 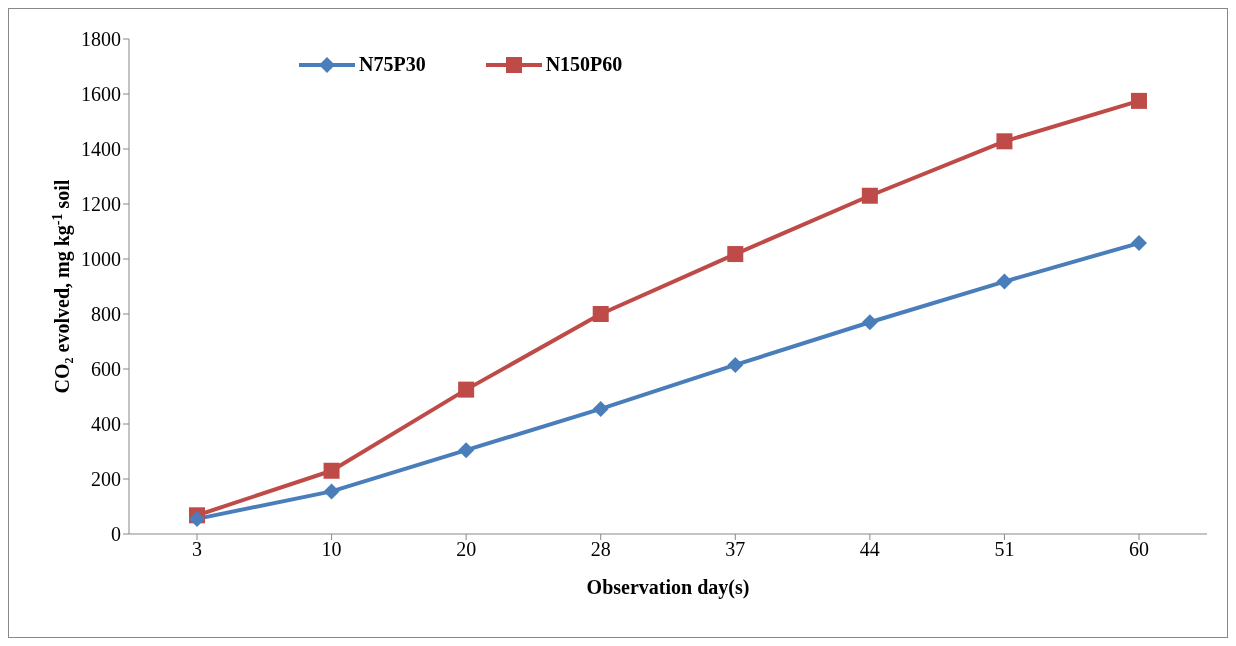 What do you see at coordinates (197, 549) in the screenshot?
I see `x-tick-label: 3` at bounding box center [197, 549].